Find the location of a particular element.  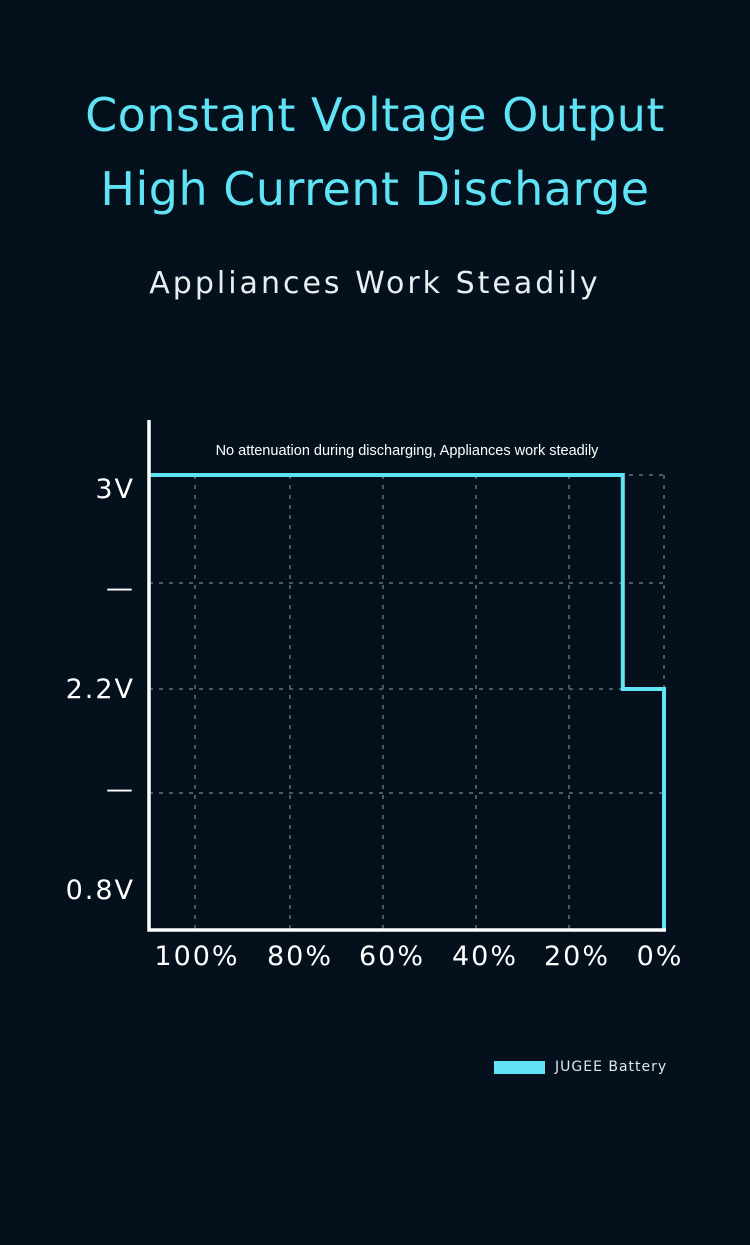

legend-swatch is located at coordinates (519, 1067).